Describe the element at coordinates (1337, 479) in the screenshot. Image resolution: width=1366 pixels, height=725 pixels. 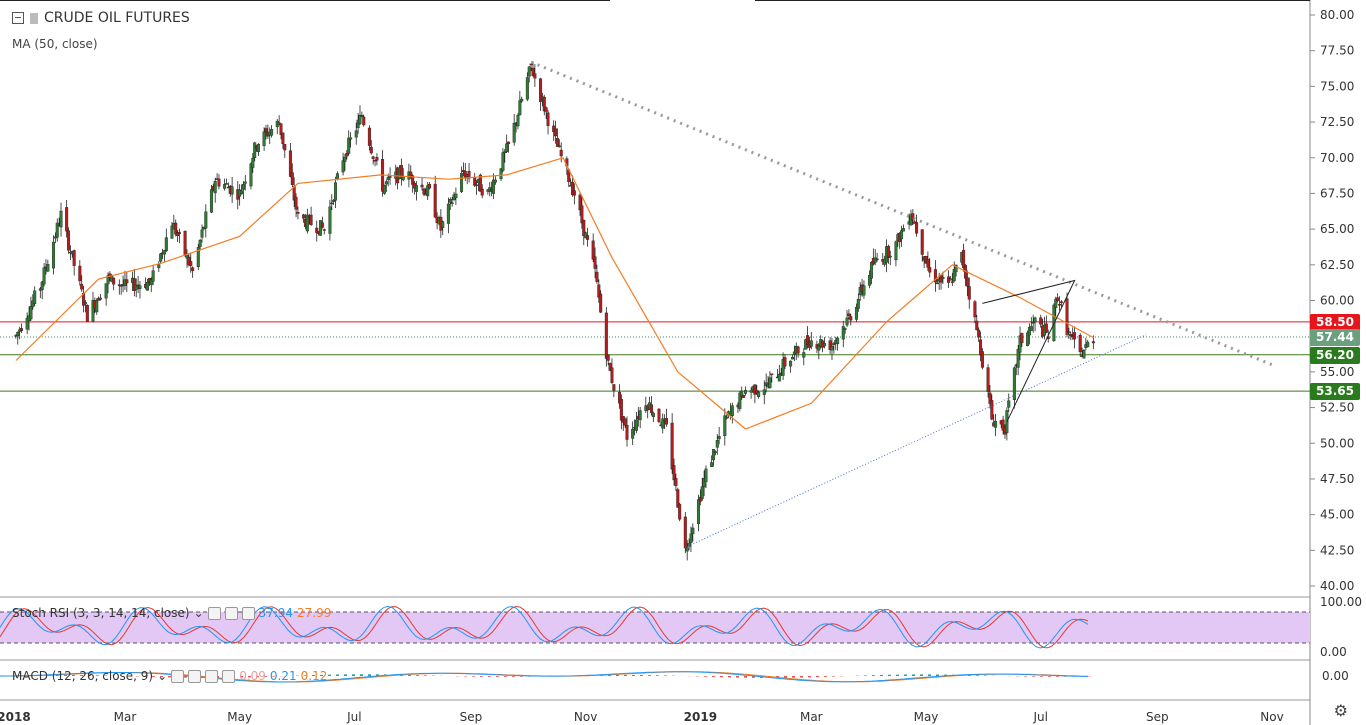
I see `price-tick-label: 47.50` at that location.